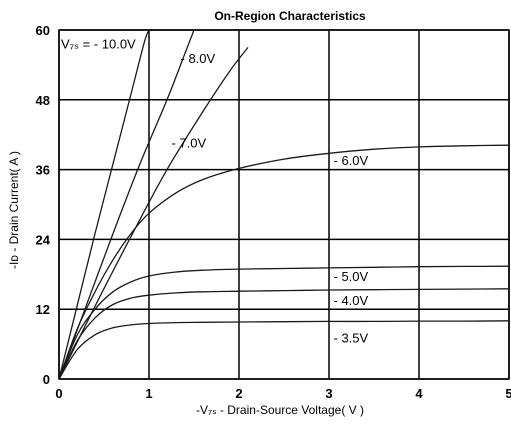 This screenshot has height=430, width=511. I want to click on series-label-6: - 3.5V, so click(351, 337).